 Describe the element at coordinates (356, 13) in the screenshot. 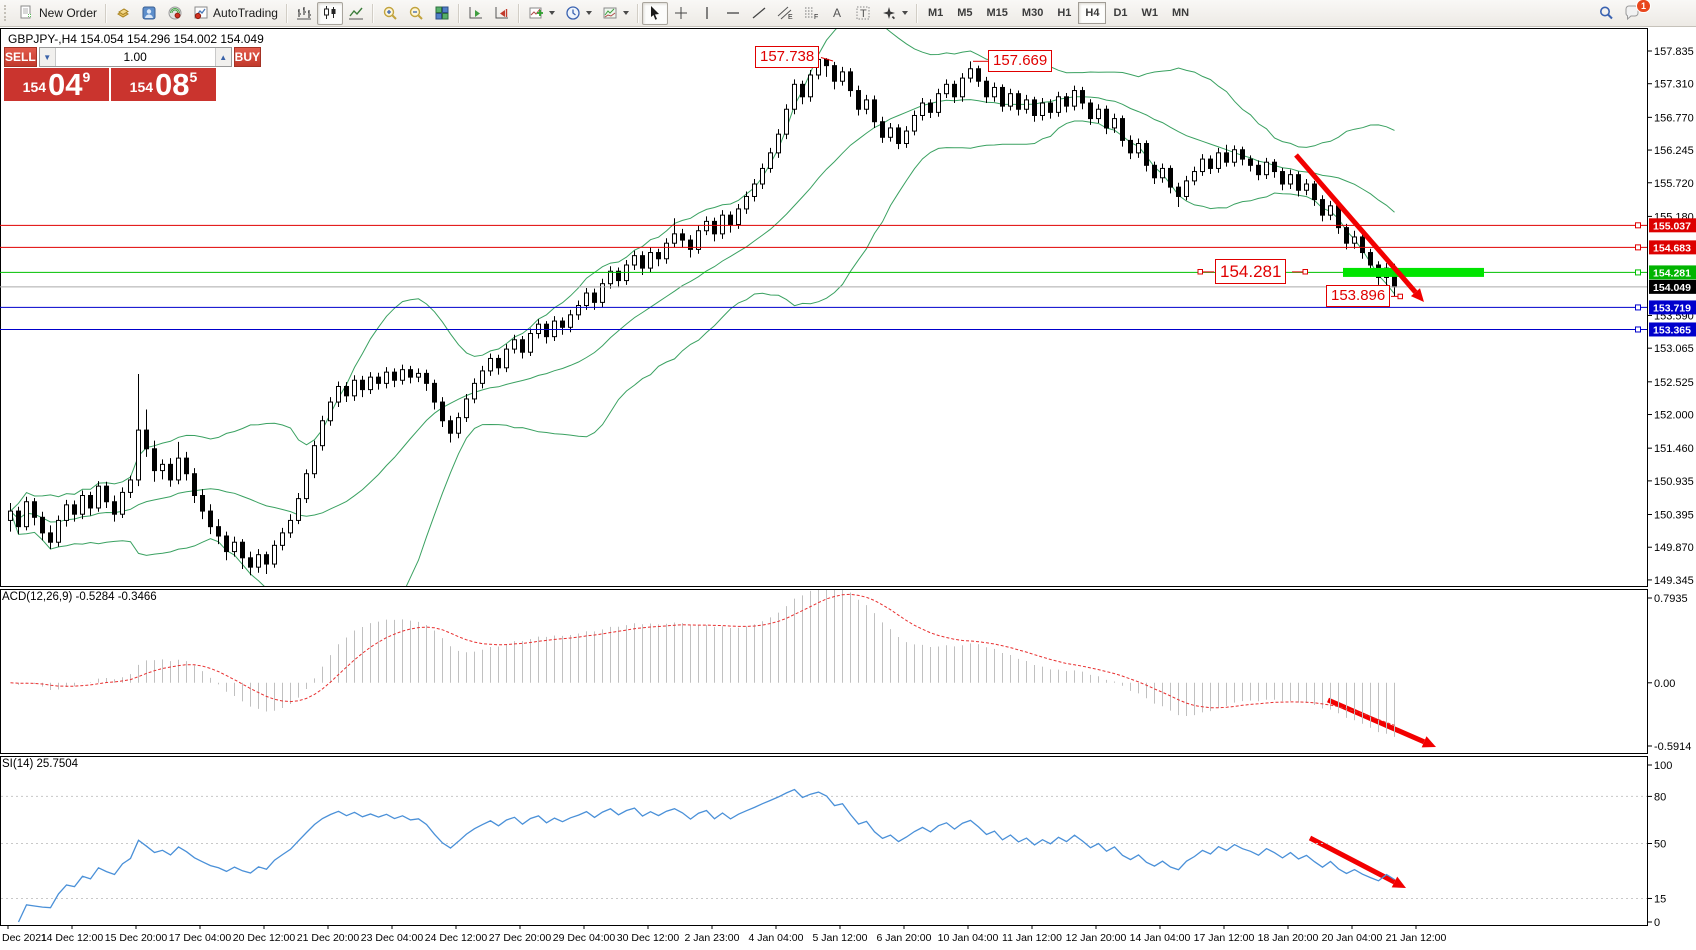

I see `line-chart-button` at that location.